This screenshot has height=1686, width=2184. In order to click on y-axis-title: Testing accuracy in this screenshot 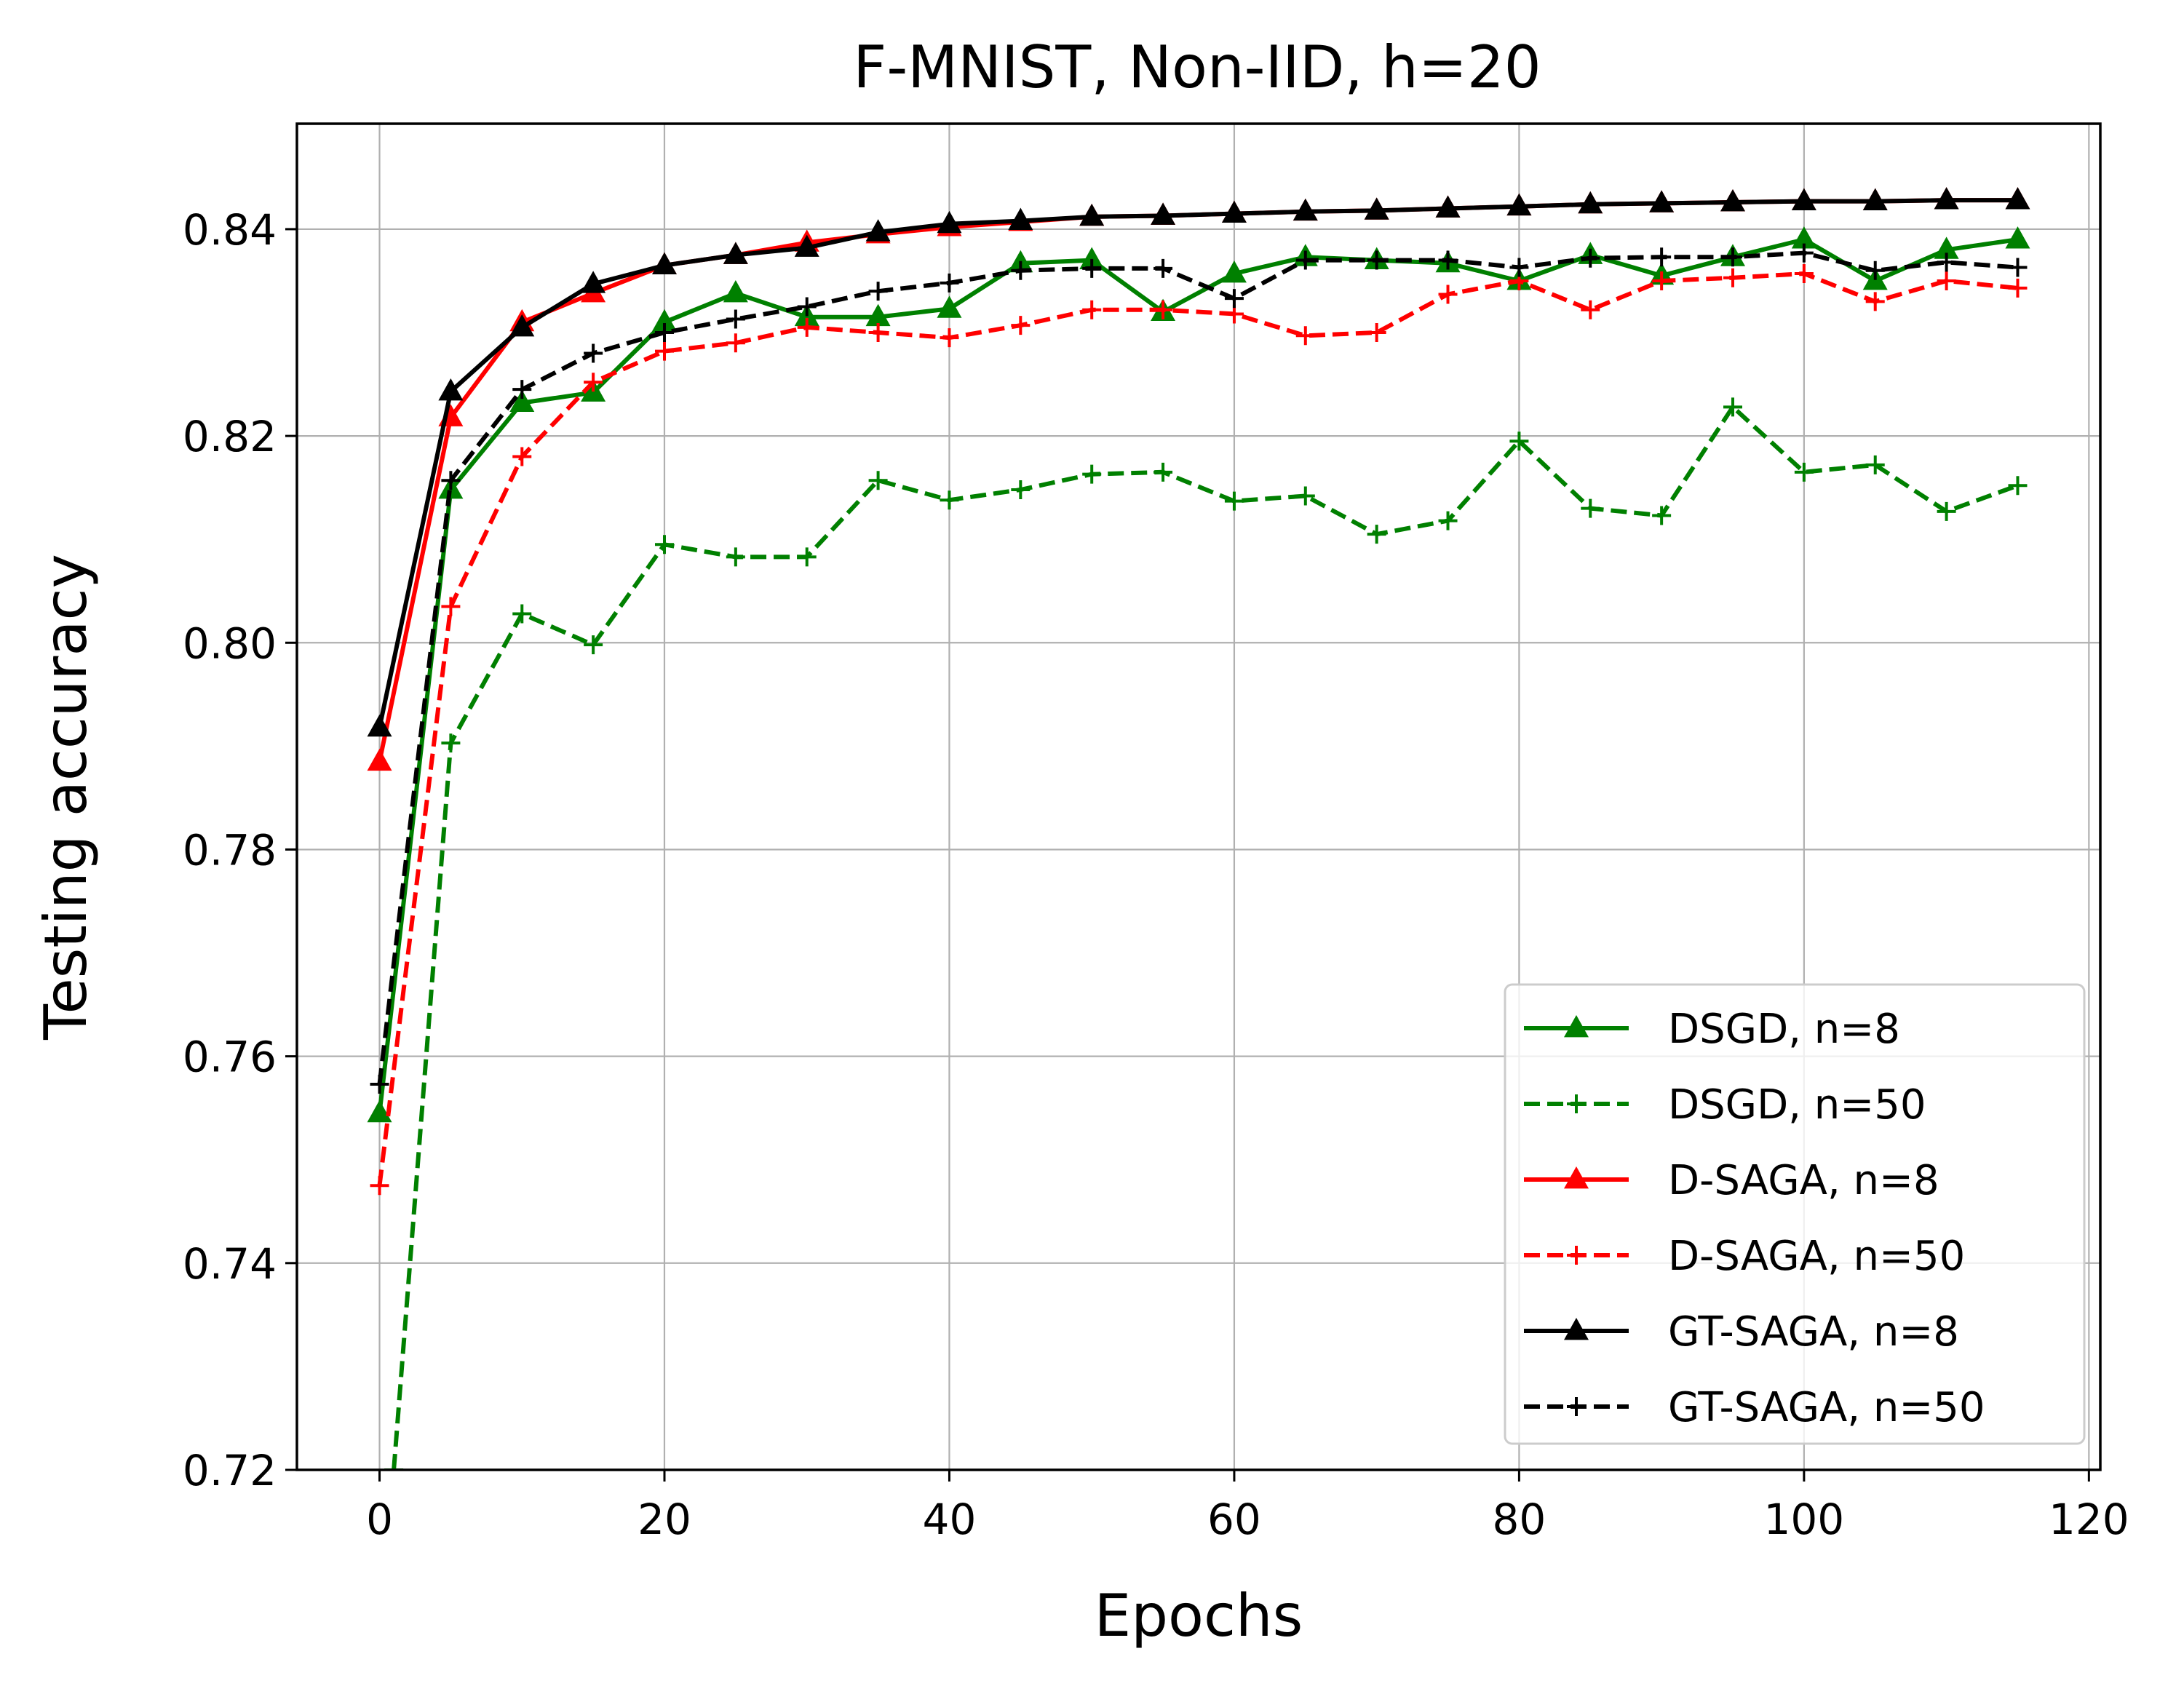, I will do `click(66, 797)`.